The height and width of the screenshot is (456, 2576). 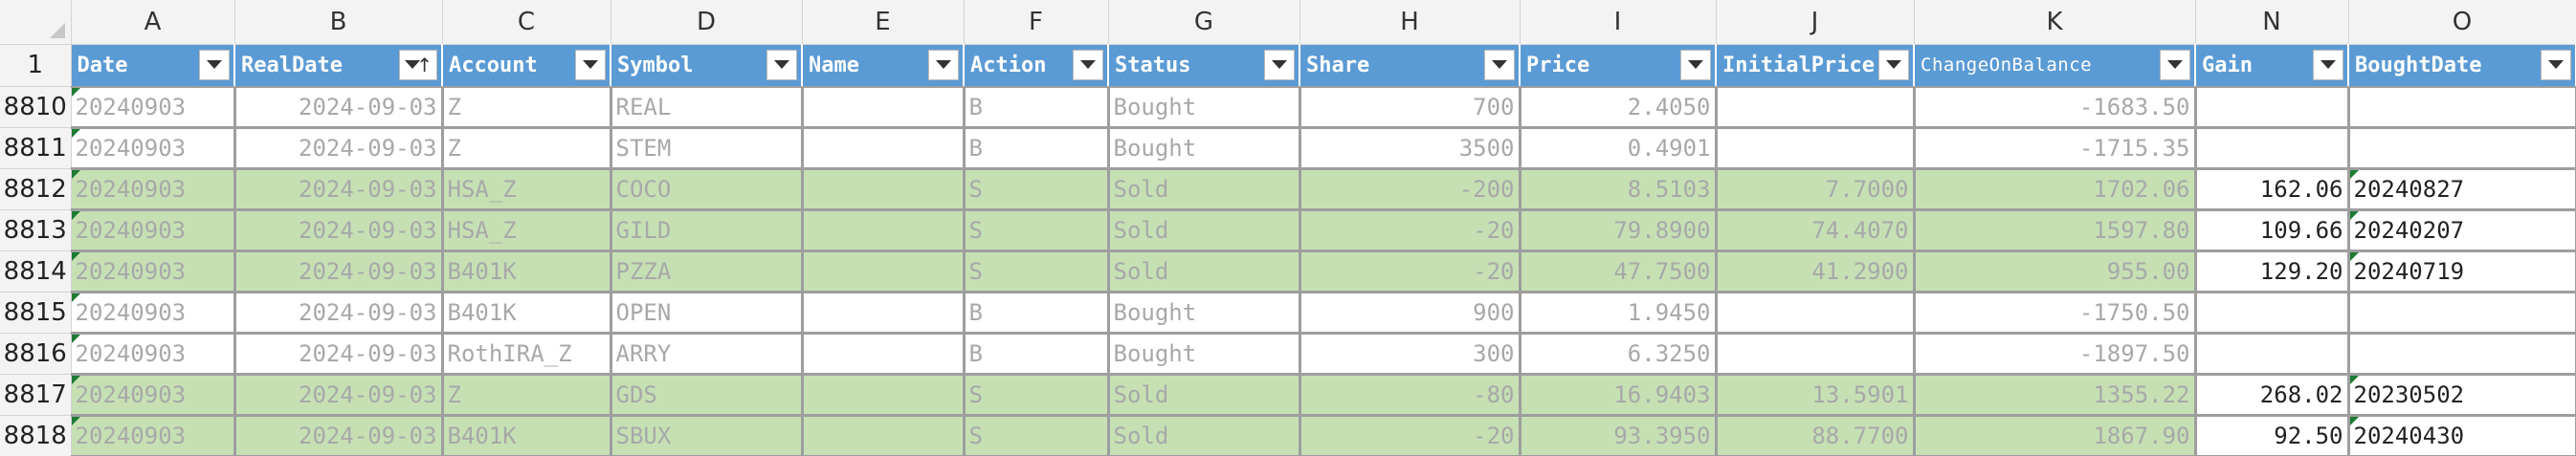 What do you see at coordinates (1619, 354) in the screenshot?
I see `cell-price: 6.3250` at bounding box center [1619, 354].